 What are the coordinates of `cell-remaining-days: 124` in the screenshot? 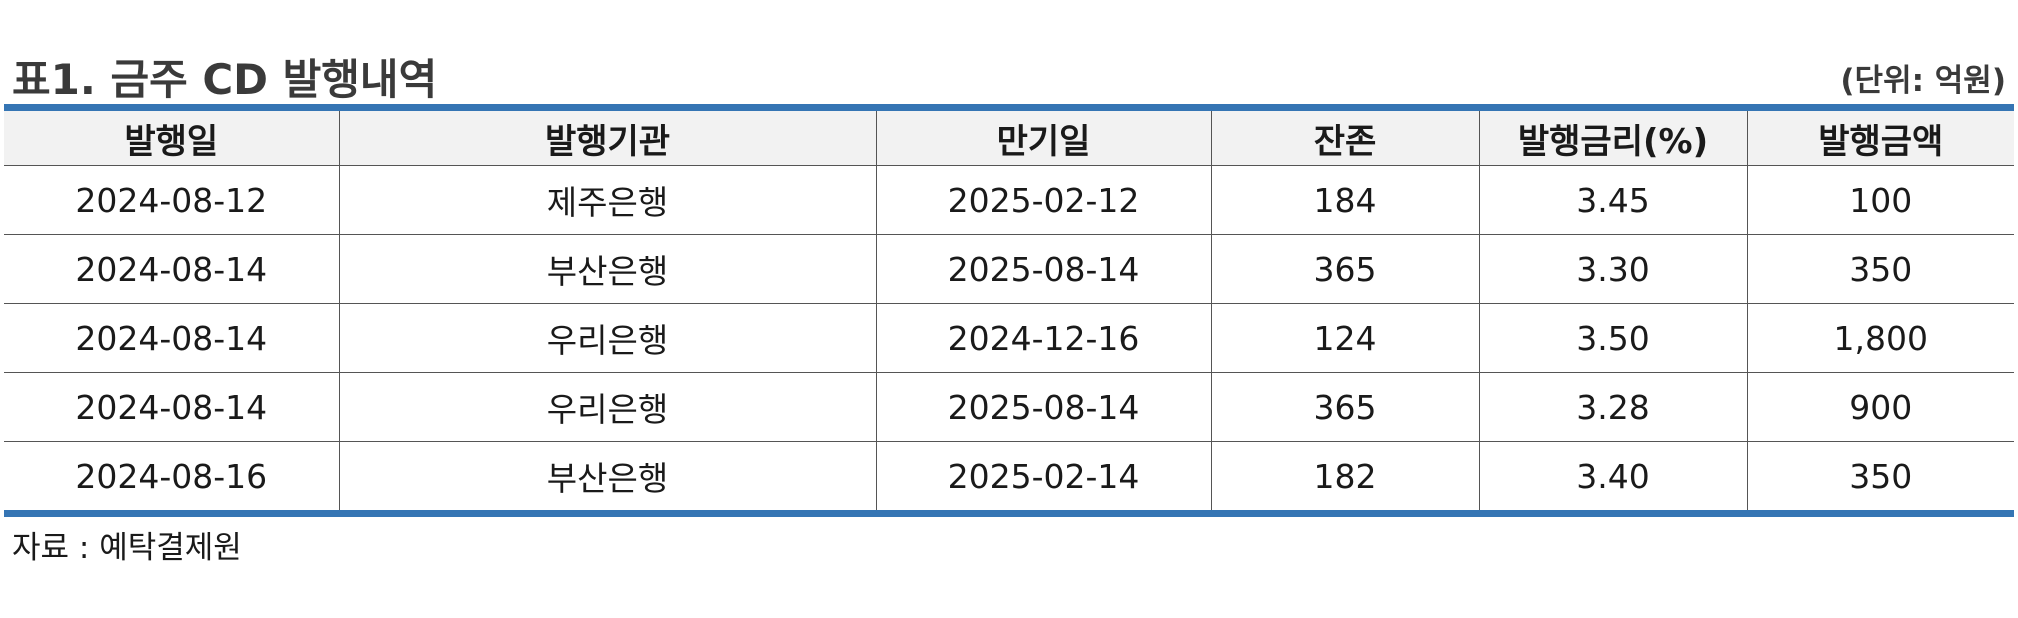 It's located at (1344, 338).